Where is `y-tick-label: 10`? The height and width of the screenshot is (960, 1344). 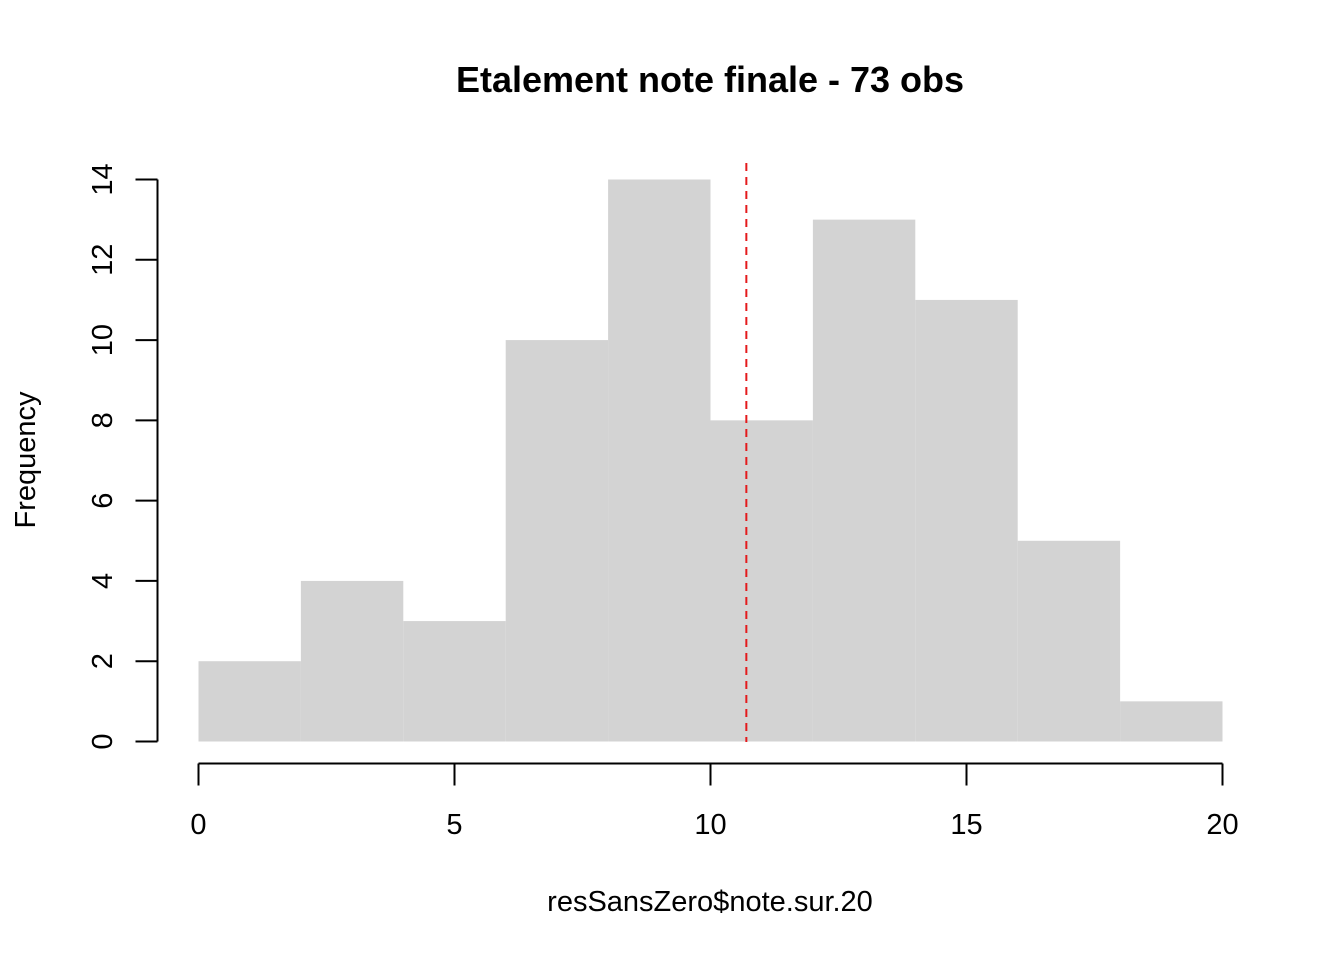
y-tick-label: 10 is located at coordinates (103, 340).